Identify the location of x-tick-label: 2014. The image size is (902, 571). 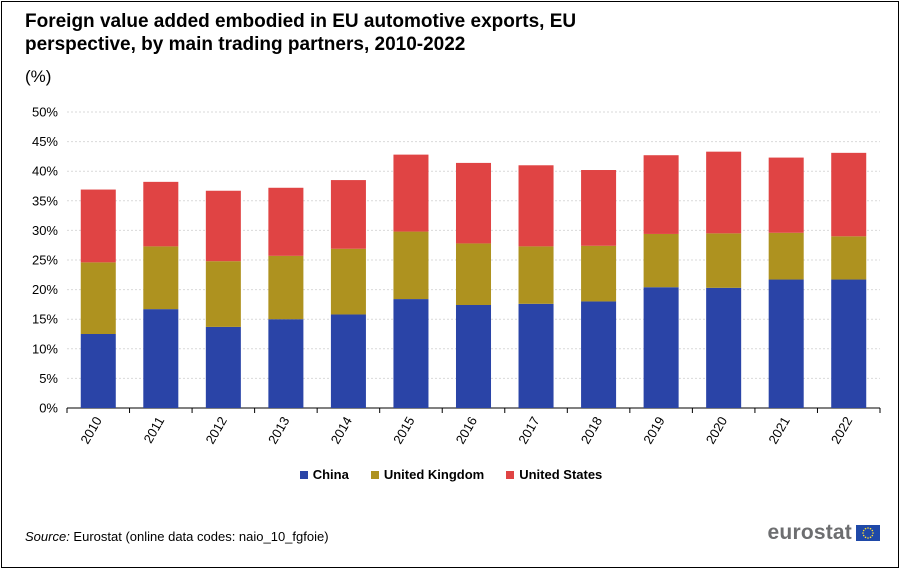
(341, 430).